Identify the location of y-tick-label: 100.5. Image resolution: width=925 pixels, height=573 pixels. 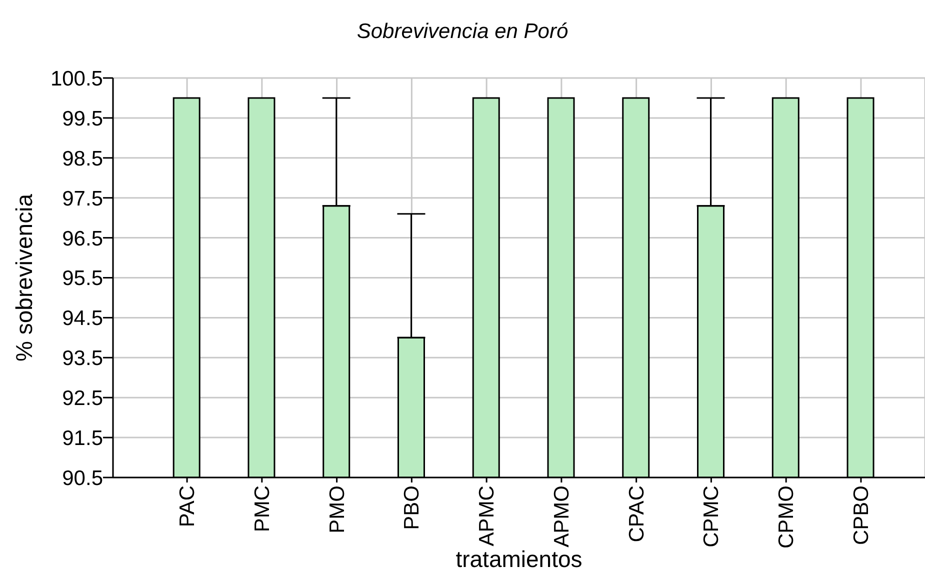
(76, 78).